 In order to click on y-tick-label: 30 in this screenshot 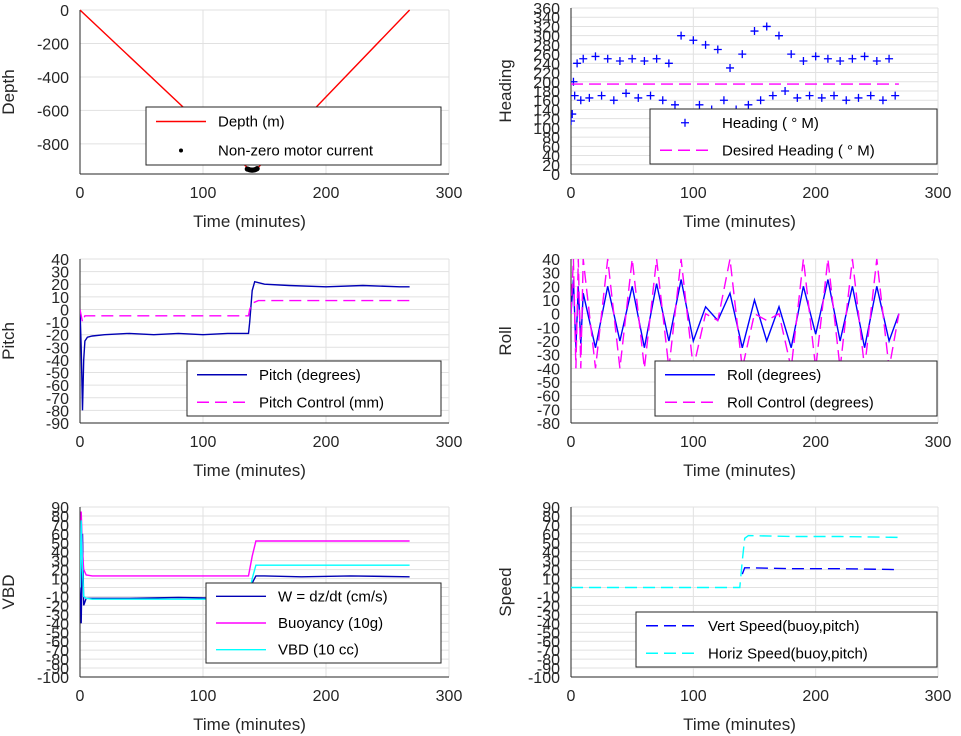, I will do `click(551, 274)`.